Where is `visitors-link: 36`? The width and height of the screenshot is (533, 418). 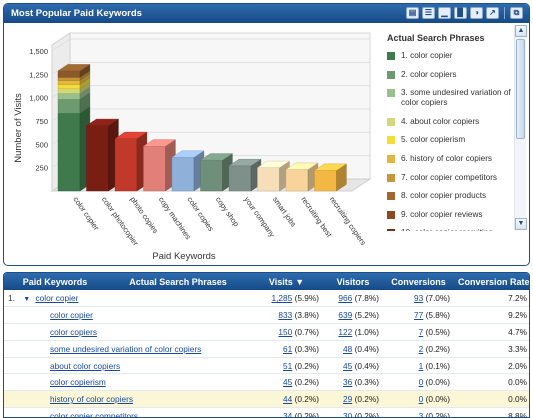
visitors-link: 36 is located at coordinates (348, 382).